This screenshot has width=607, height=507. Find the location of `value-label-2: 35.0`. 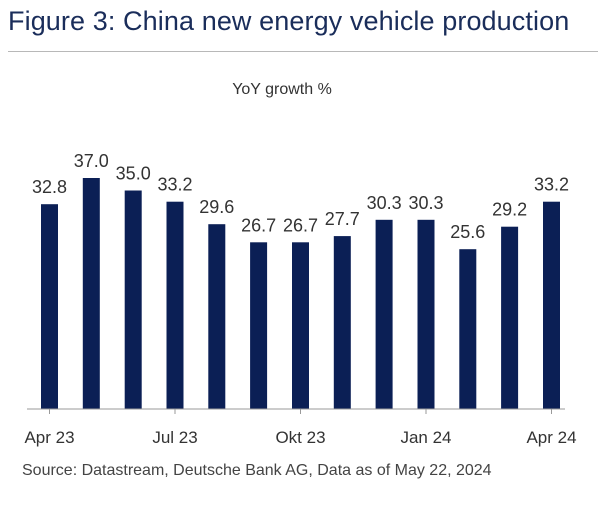

value-label-2: 35.0 is located at coordinates (133, 174).